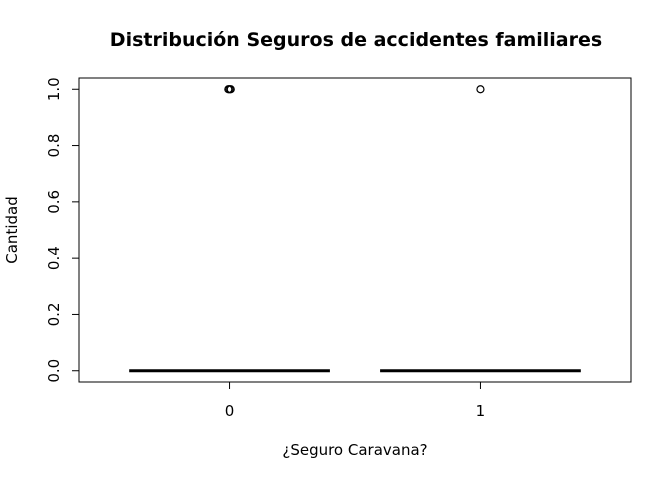 The width and height of the screenshot is (672, 480). What do you see at coordinates (54, 202) in the screenshot?
I see `y-tick-label: 0.6` at bounding box center [54, 202].